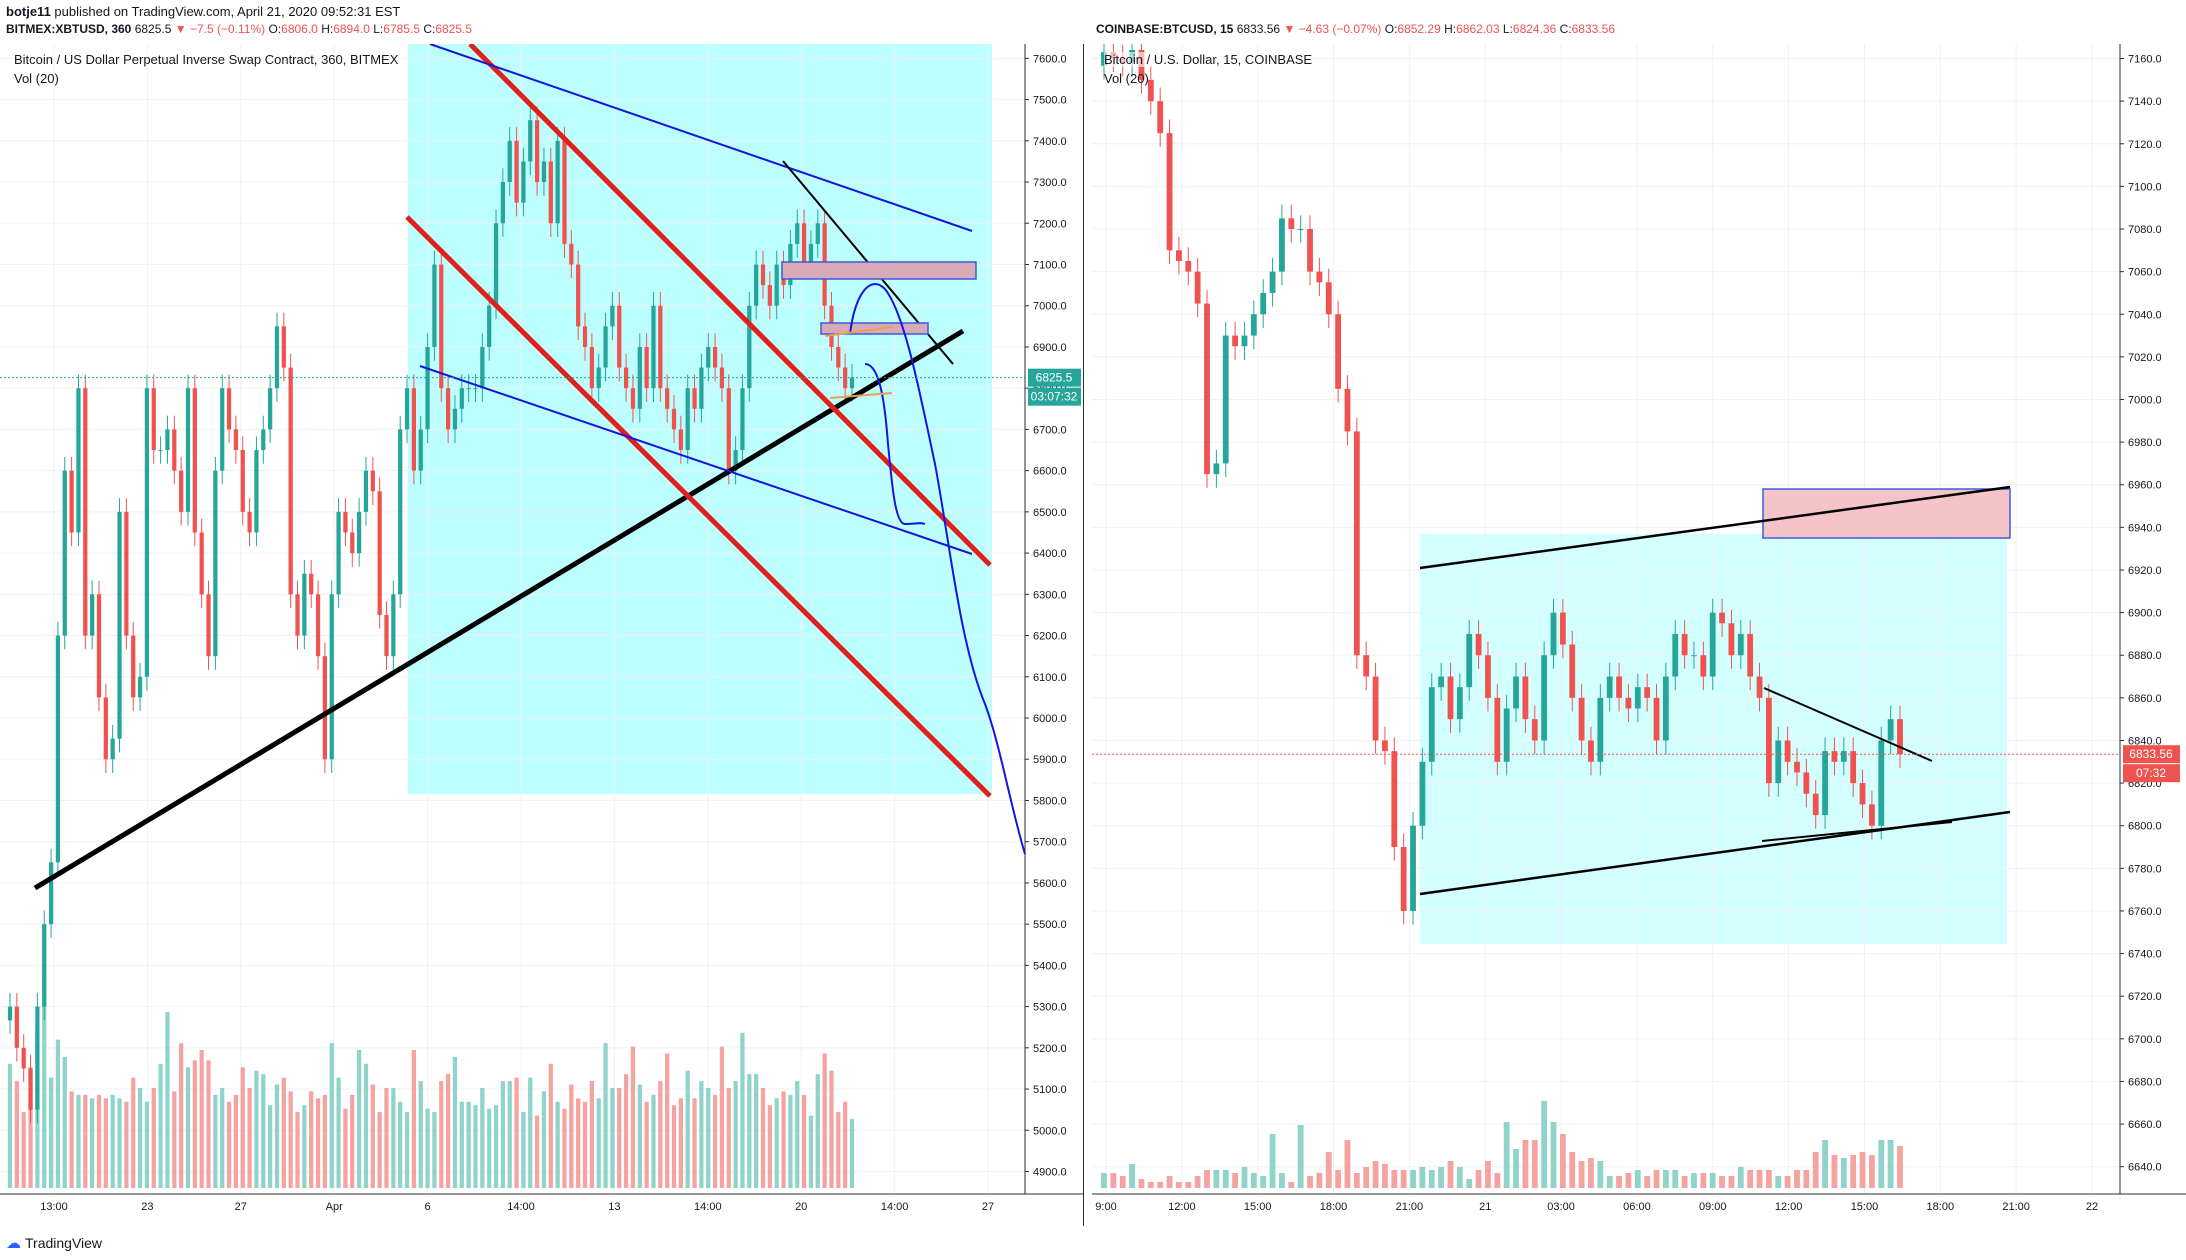  What do you see at coordinates (861, 395) in the screenshot?
I see `orange-marker-lower` at bounding box center [861, 395].